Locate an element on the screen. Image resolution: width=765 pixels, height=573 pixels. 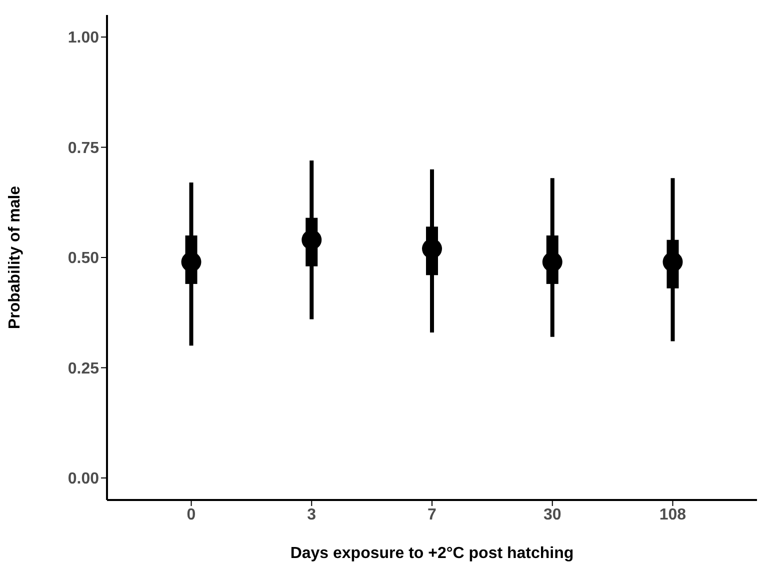
y-tick-label: 1.00 is located at coordinates (84, 38).